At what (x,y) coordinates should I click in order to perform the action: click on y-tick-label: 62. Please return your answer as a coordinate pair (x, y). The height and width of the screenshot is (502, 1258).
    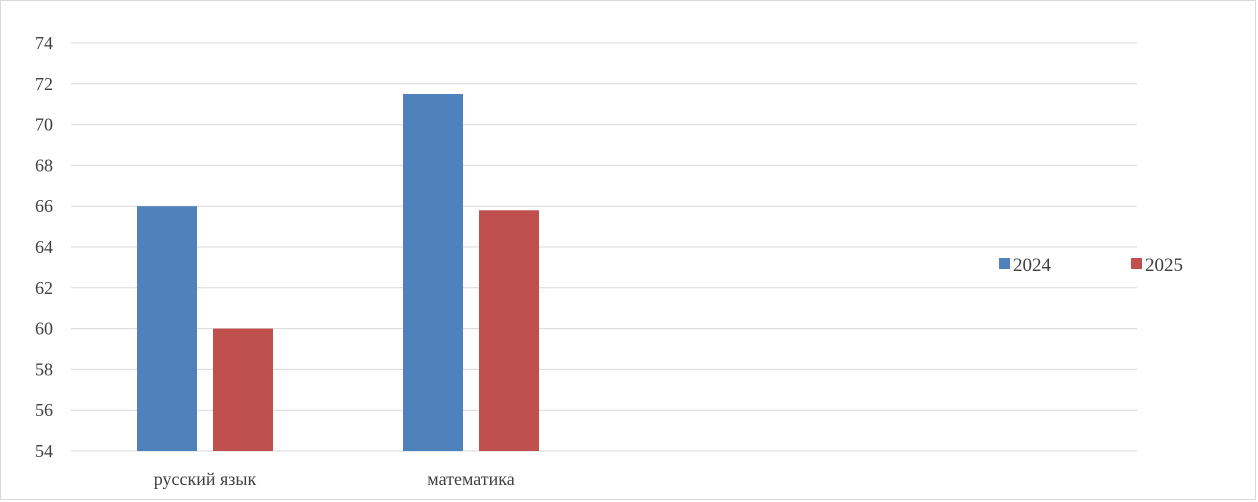
    Looking at the image, I should click on (44, 288).